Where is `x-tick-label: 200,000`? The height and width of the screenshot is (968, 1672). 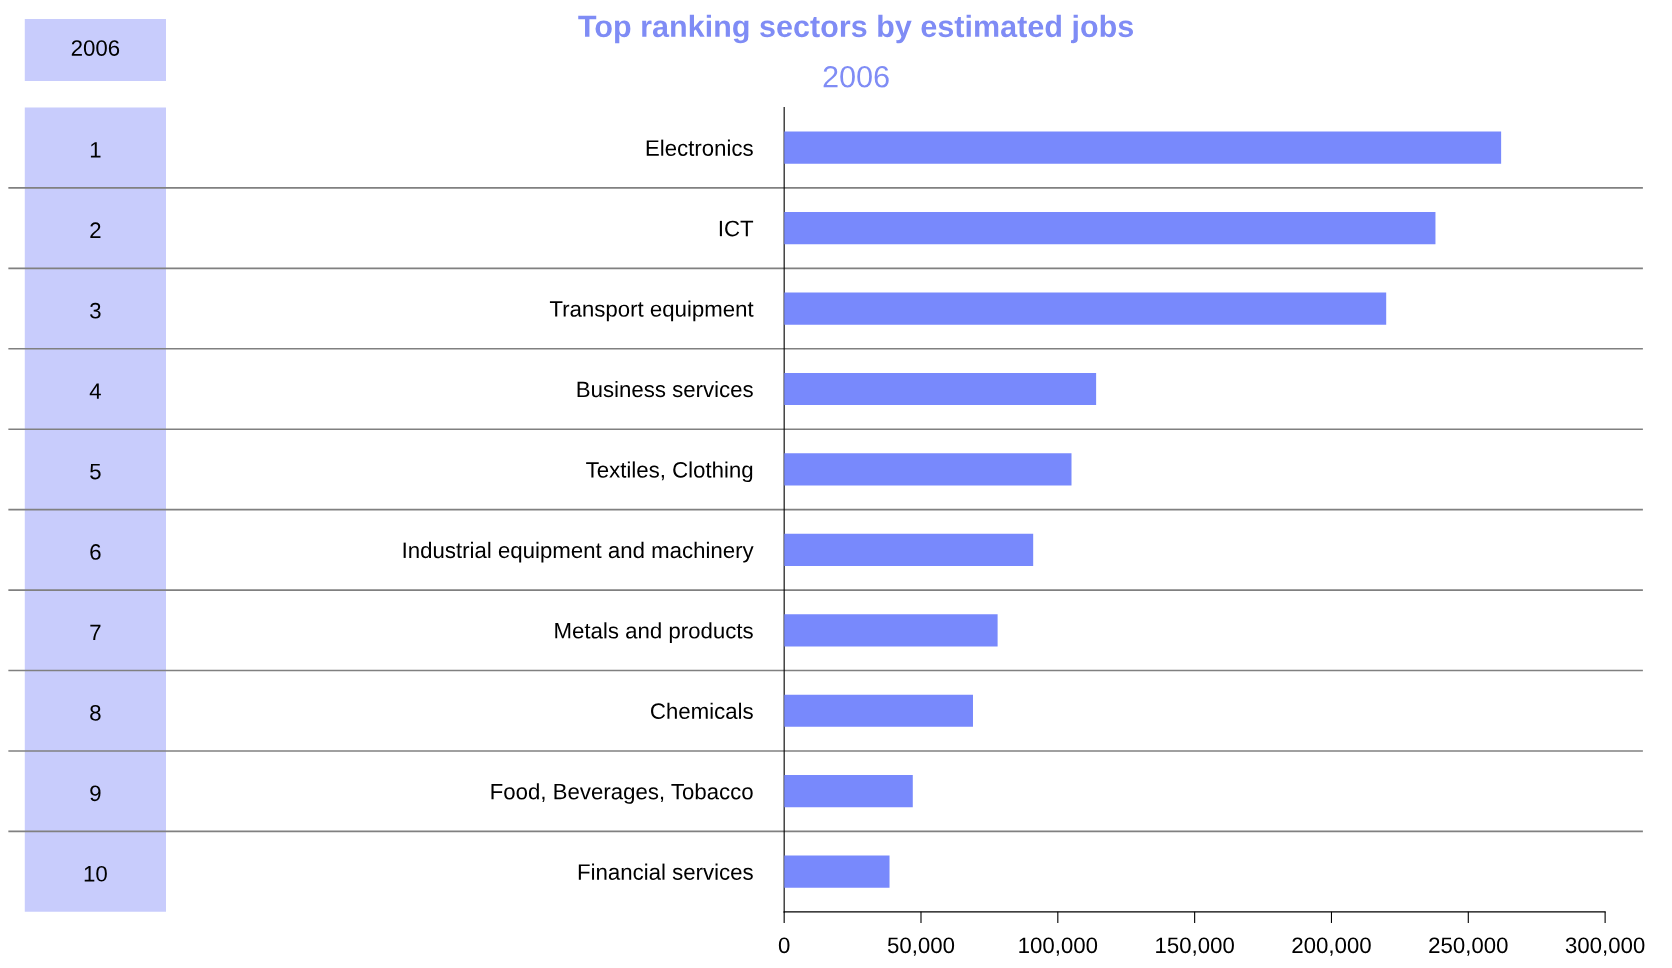 x-tick-label: 200,000 is located at coordinates (1331, 946).